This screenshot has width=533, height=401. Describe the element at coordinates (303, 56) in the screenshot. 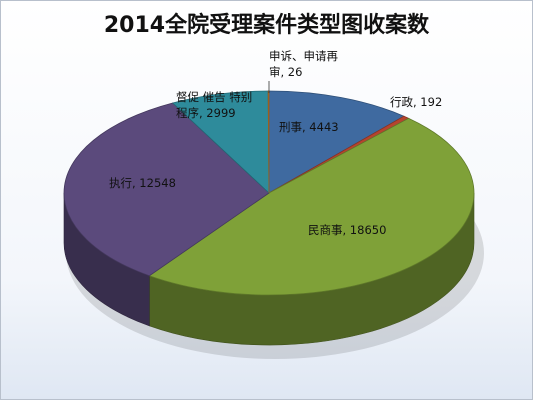

I see `data-label-5-line-0: 申诉、申请再` at that location.